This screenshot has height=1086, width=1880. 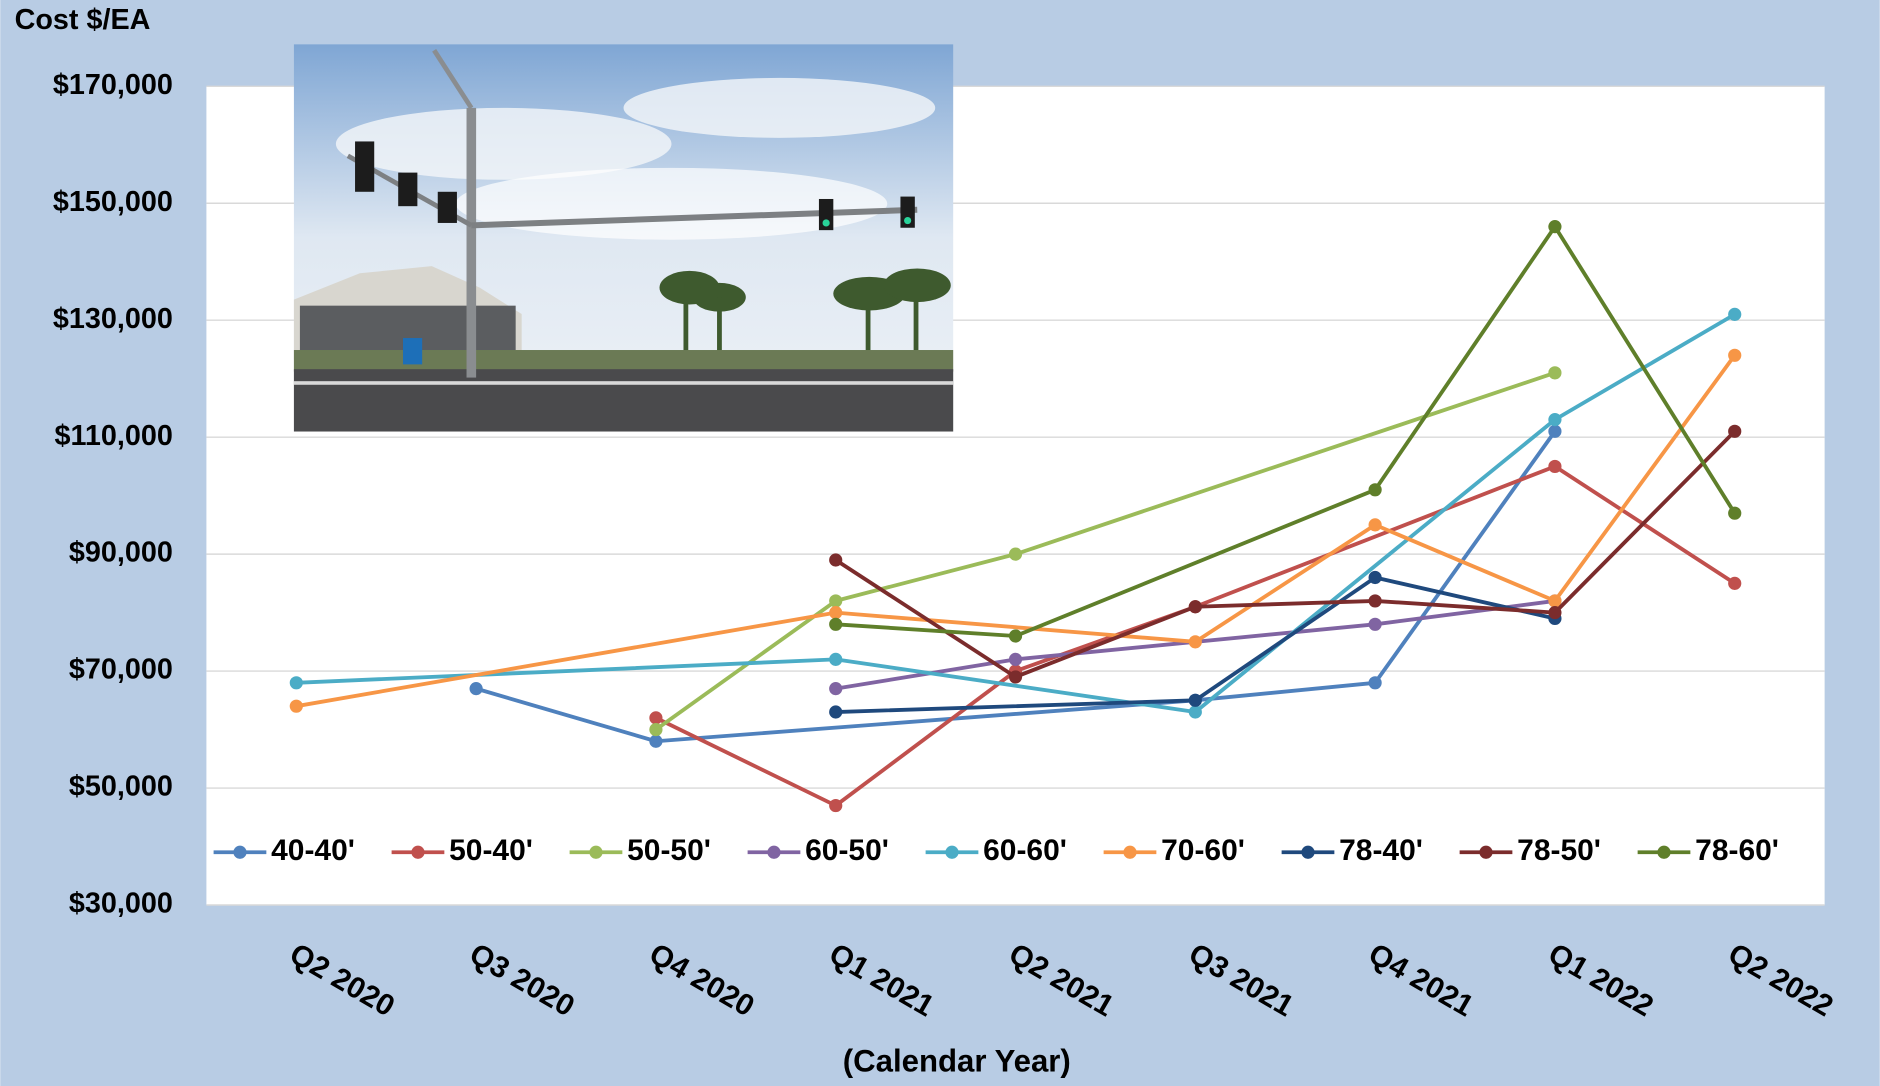 I want to click on y-tick-label: $90,000, so click(x=121, y=553).